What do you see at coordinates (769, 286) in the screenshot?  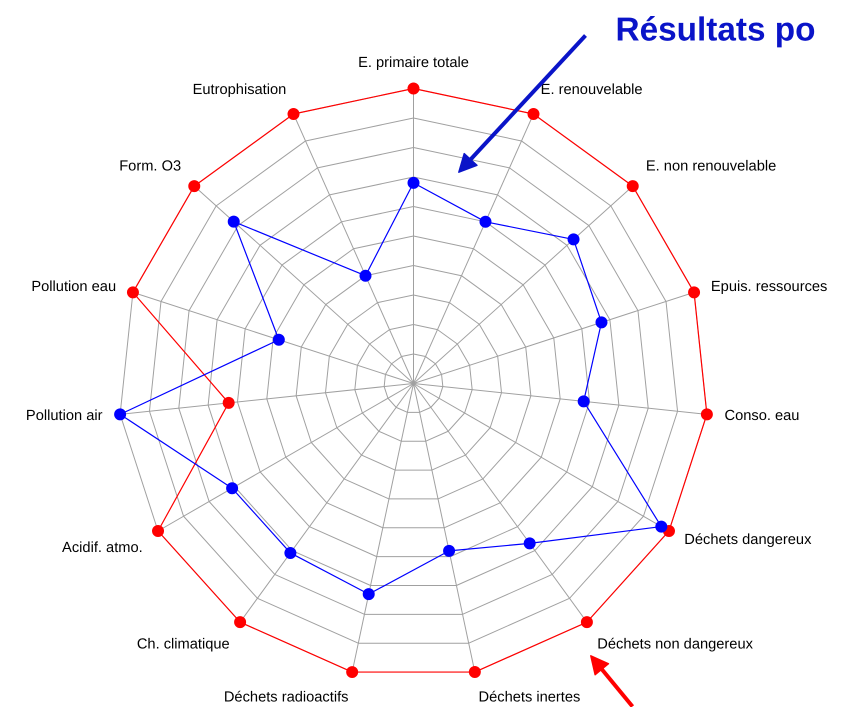 I see `spoke-label: Epuis. ressources` at bounding box center [769, 286].